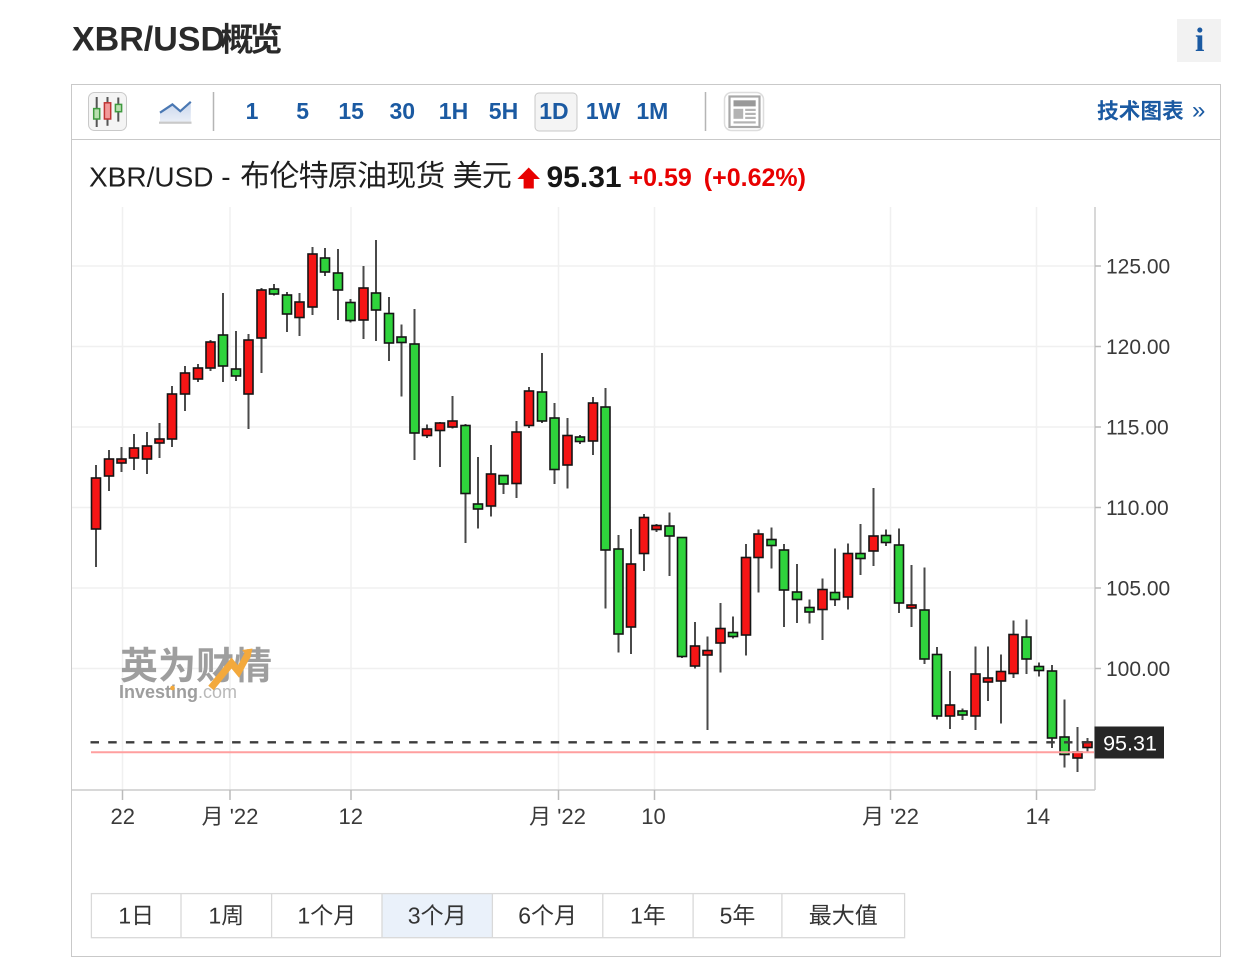 This screenshot has height=972, width=1241. What do you see at coordinates (1137, 428) in the screenshot?
I see `svg-text: 115.00` at bounding box center [1137, 428].